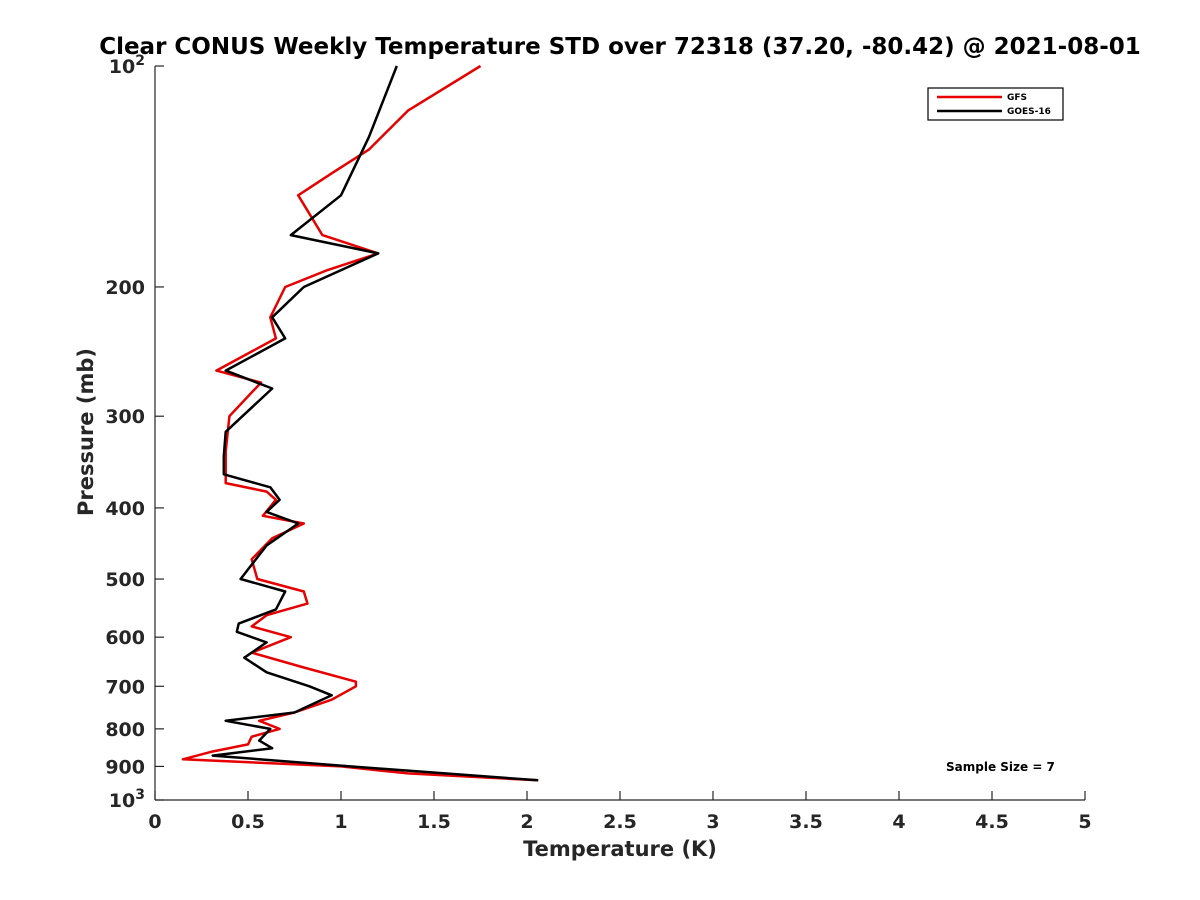 Image resolution: width=1200 pixels, height=900 pixels. Describe the element at coordinates (712, 822) in the screenshot. I see `x-tick-label: 3` at that location.